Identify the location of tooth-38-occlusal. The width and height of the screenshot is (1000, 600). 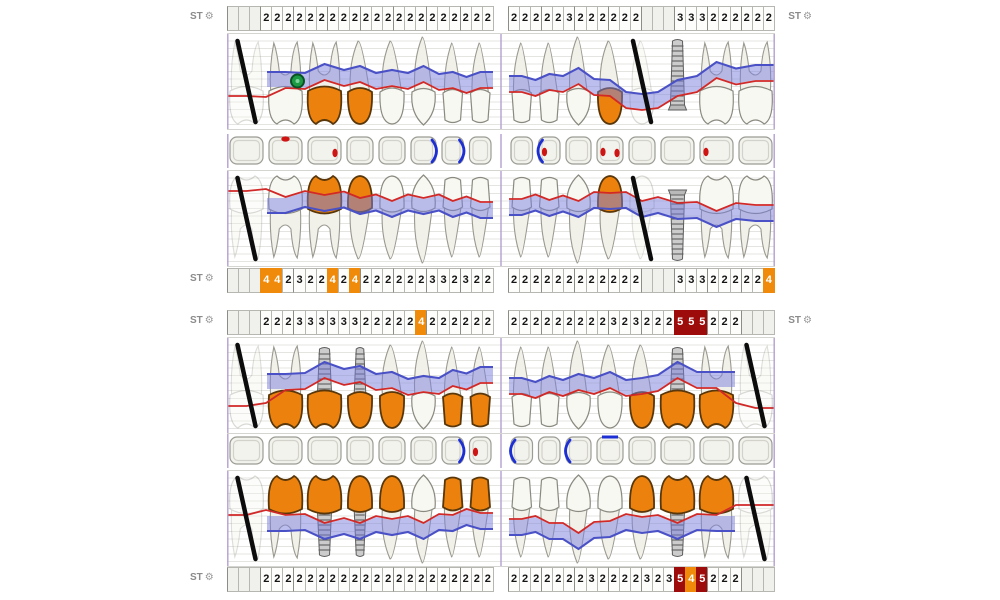
(755, 450).